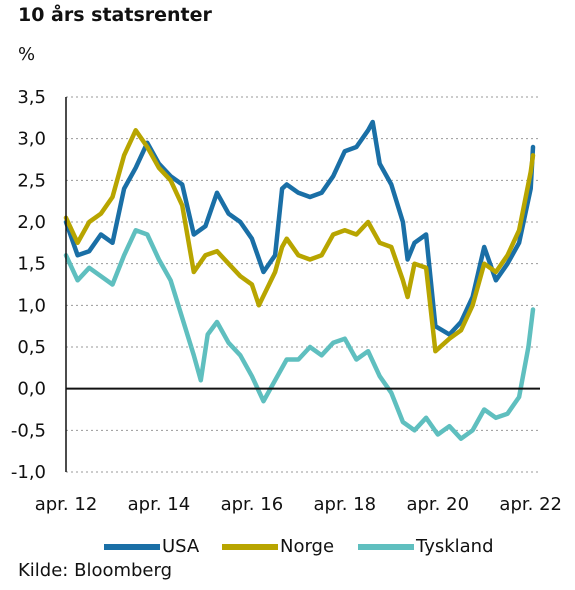 The height and width of the screenshot is (590, 575). I want to click on legend-swatch-usa, so click(132, 546).